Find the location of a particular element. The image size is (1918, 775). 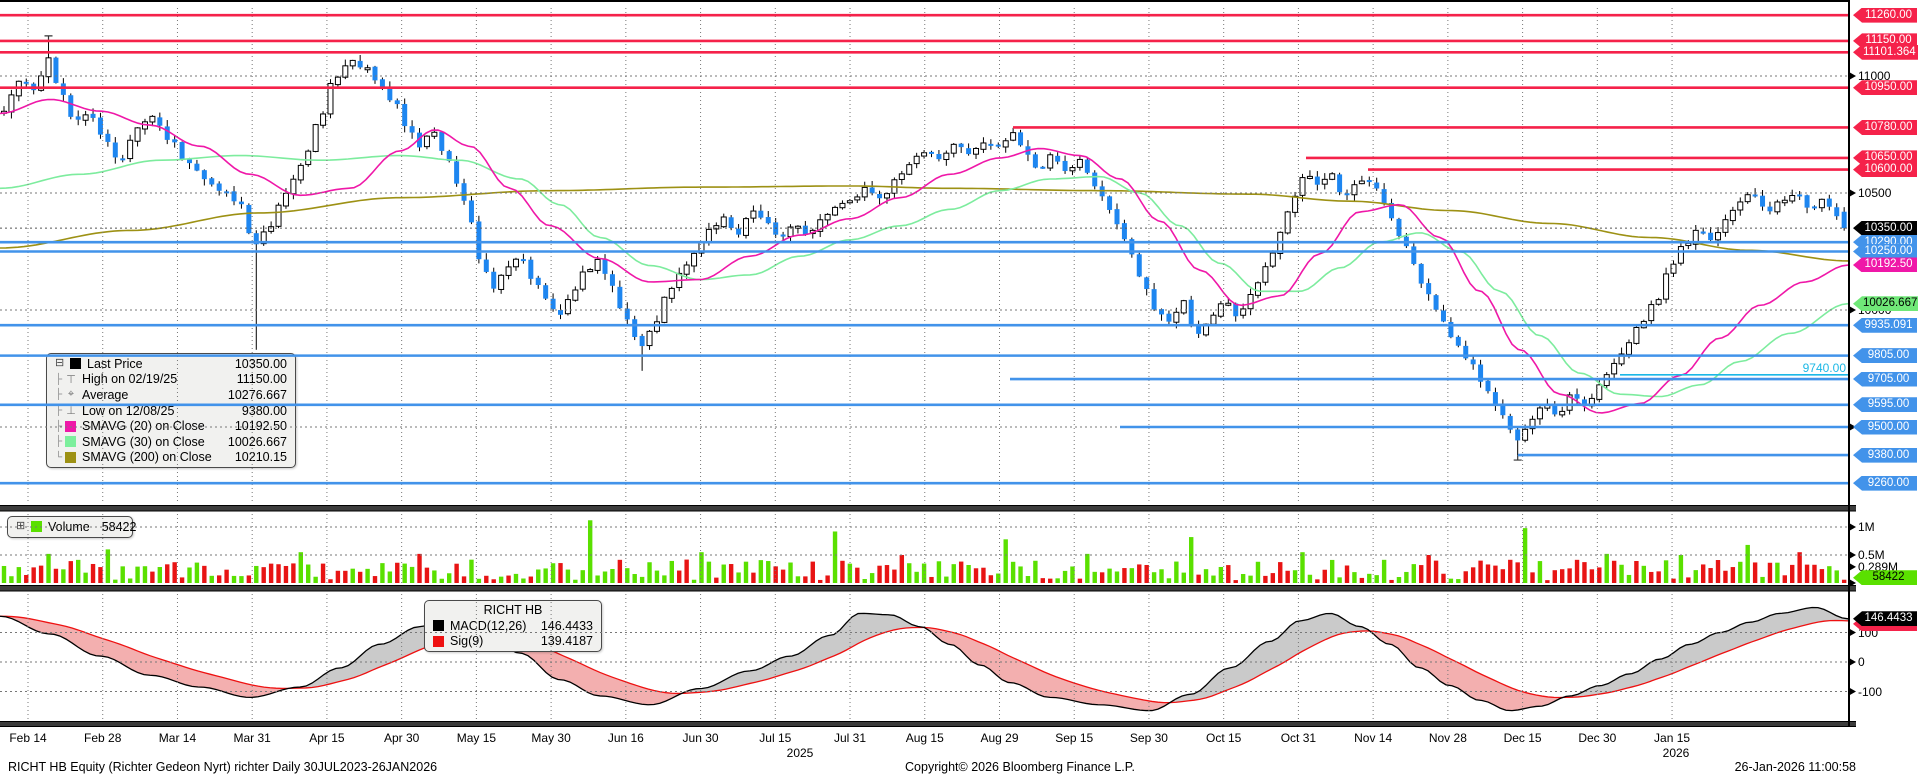

copyright-text: Copyright© 2026 Bloomberg Finance L.P. is located at coordinates (1020, 767).